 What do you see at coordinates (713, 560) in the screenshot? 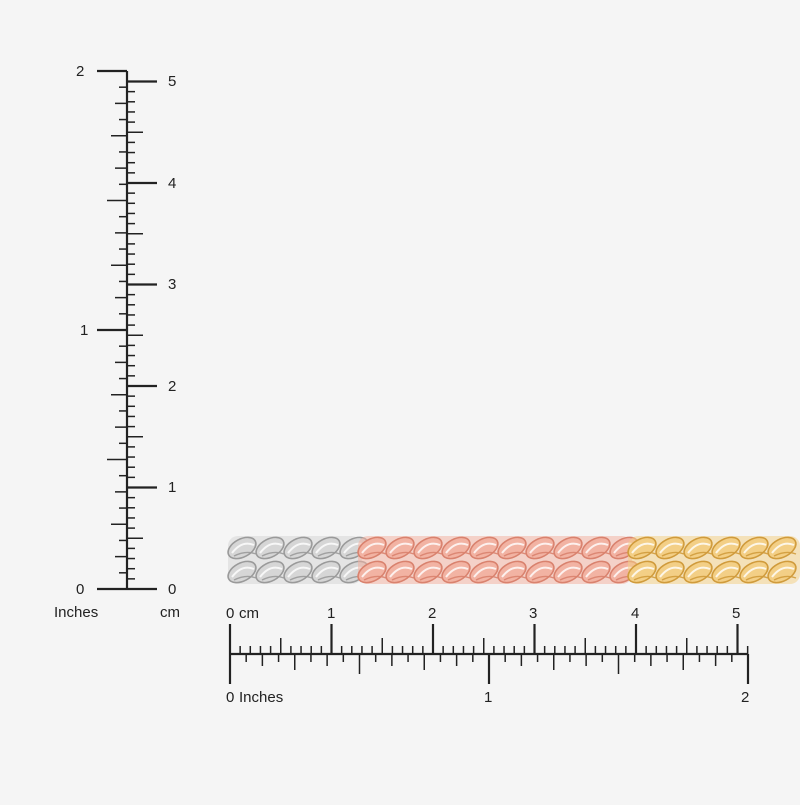
I see `chain-segment-yellow-gold` at bounding box center [713, 560].